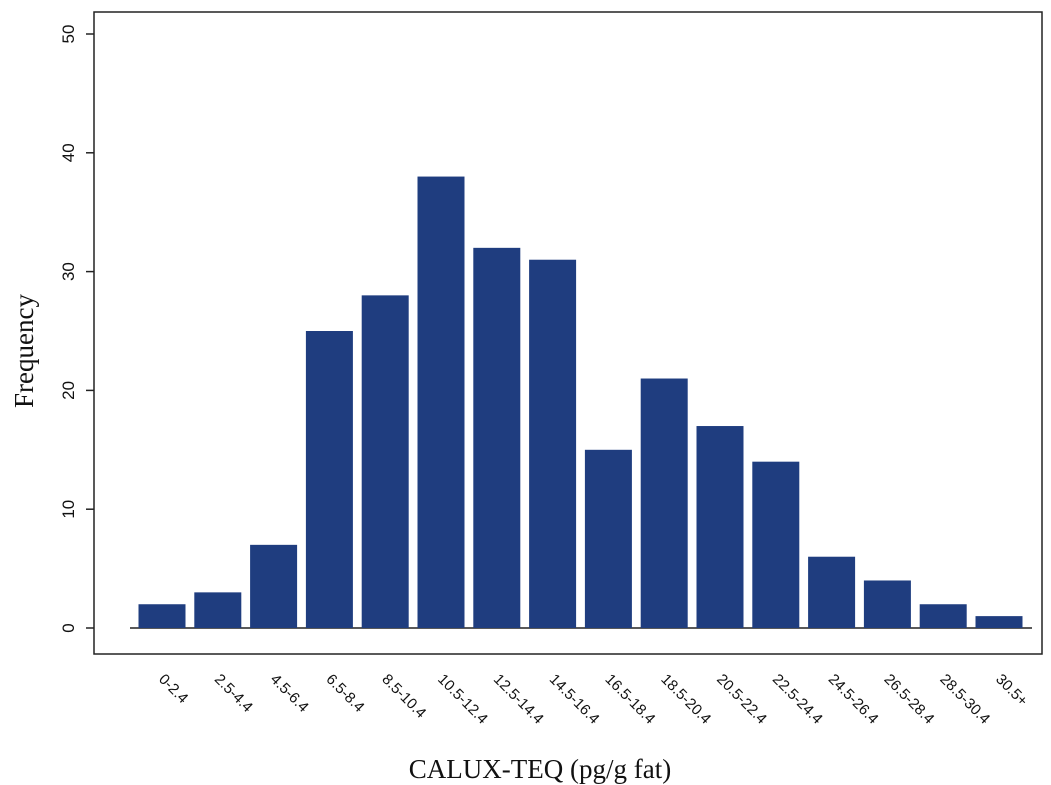 This screenshot has height=785, width=1051. Describe the element at coordinates (24, 351) in the screenshot. I see `y-axis-label: Frequency` at that location.